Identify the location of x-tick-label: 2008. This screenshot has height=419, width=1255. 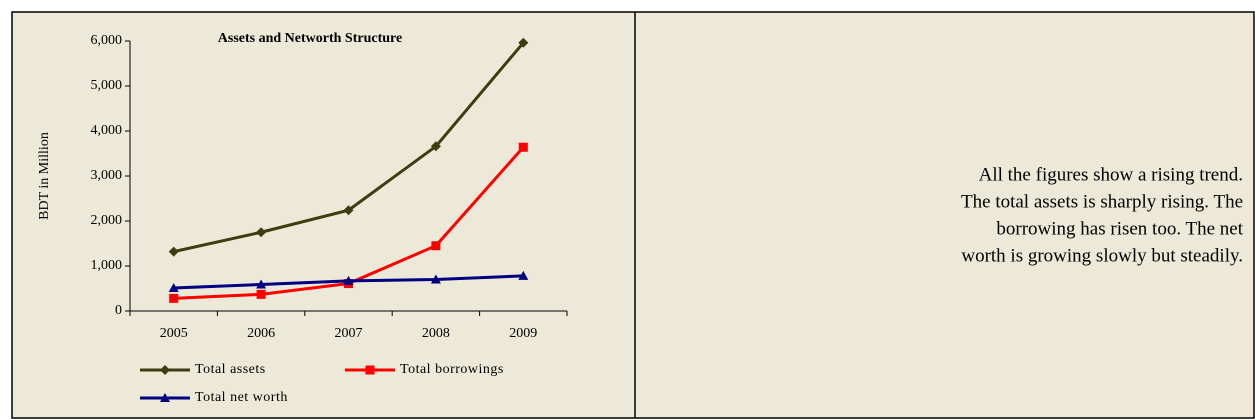
(436, 333).